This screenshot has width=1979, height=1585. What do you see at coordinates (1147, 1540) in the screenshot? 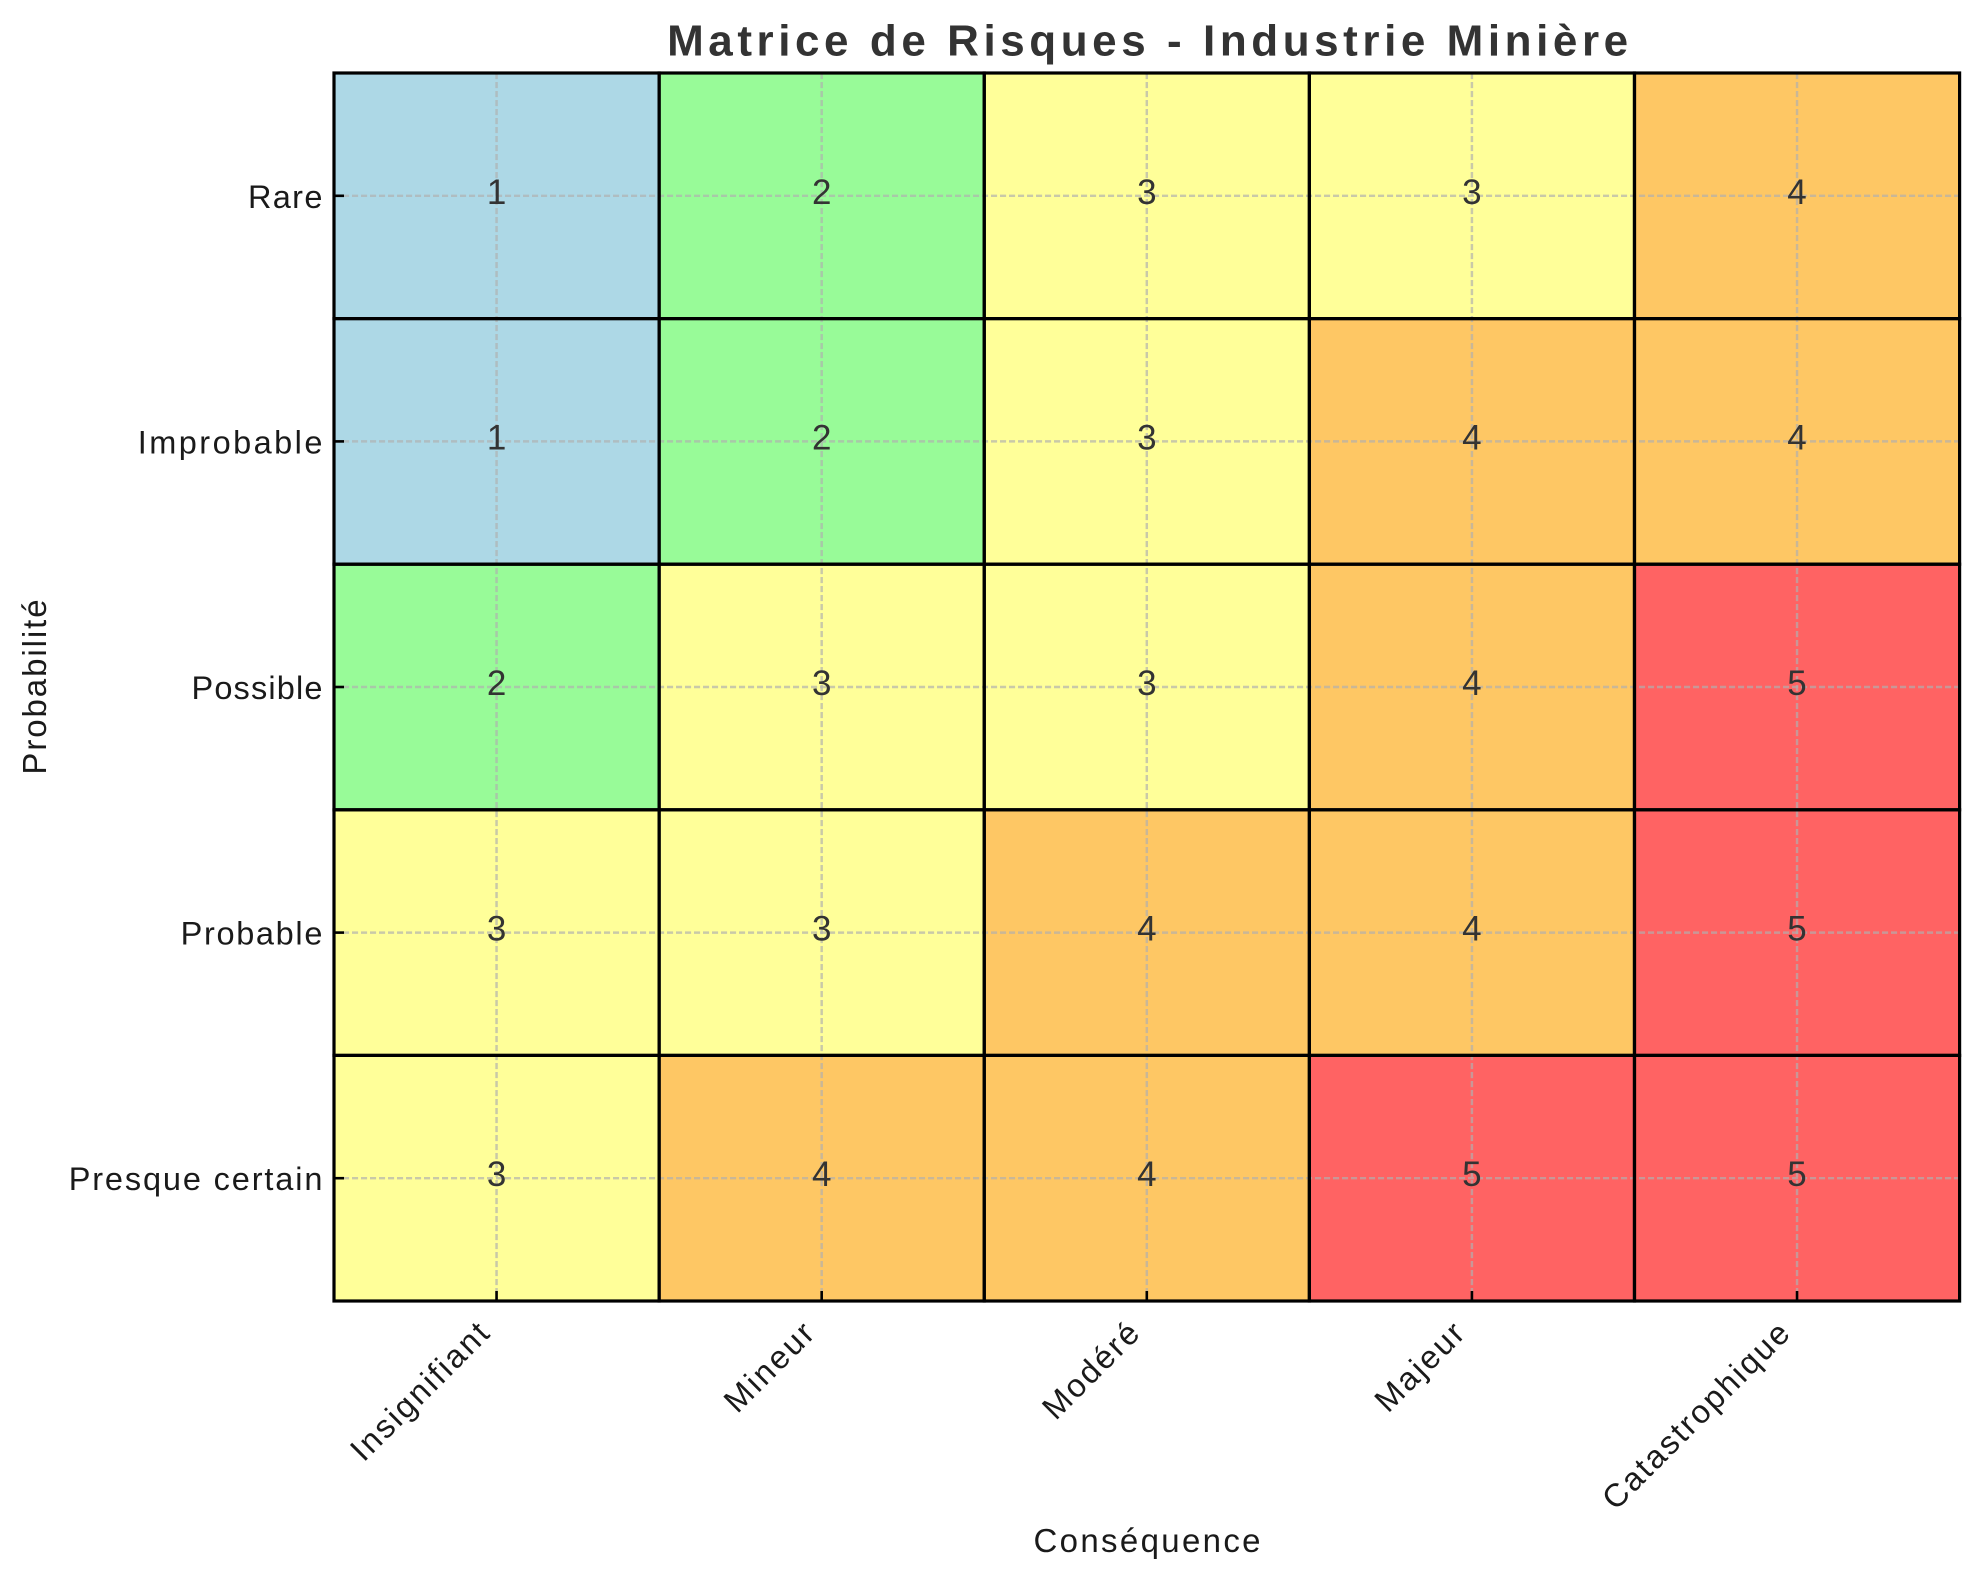
I see `svg-text: Conséquence` at bounding box center [1147, 1540].